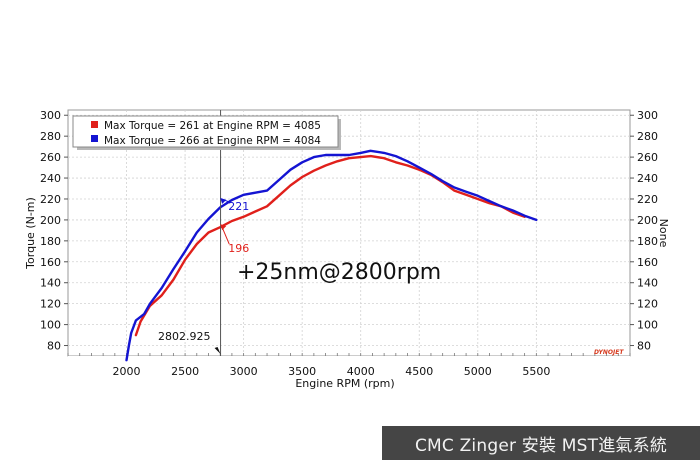 This screenshot has height=460, width=700. What do you see at coordinates (238, 248) in the screenshot?
I see `point-value-label: 196` at bounding box center [238, 248].